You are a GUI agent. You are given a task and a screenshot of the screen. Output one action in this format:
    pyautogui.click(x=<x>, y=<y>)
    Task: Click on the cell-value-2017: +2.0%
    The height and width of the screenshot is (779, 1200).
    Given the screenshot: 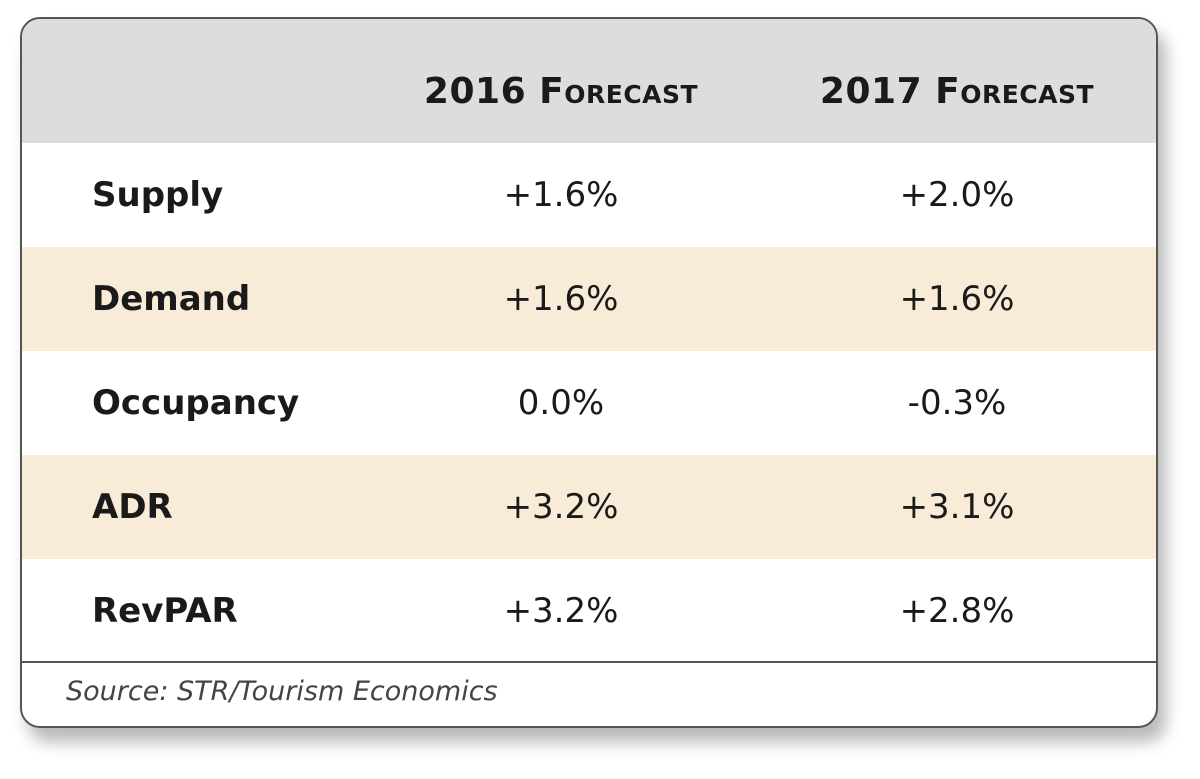 What is the action you would take?
    pyautogui.click(x=957, y=195)
    